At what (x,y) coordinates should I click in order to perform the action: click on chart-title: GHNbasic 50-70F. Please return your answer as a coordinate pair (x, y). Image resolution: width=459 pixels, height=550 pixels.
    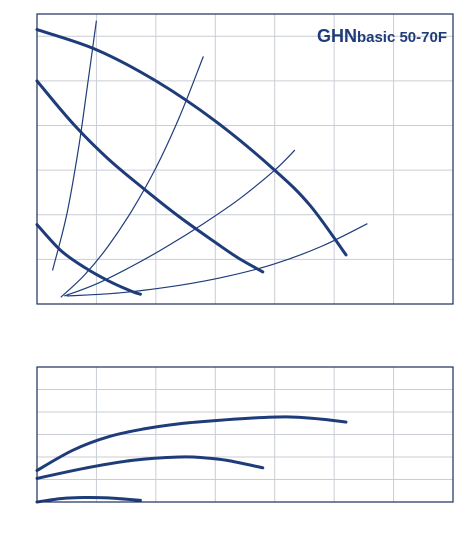
    Looking at the image, I should click on (382, 36).